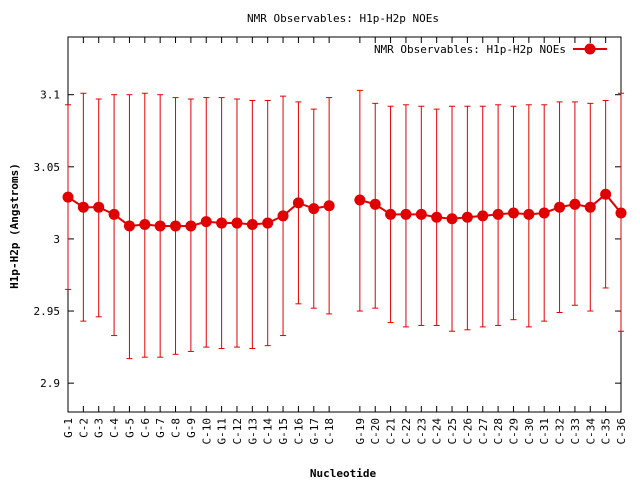 The width and height of the screenshot is (640, 484). I want to click on x-tick-label: C-28, so click(498, 431).